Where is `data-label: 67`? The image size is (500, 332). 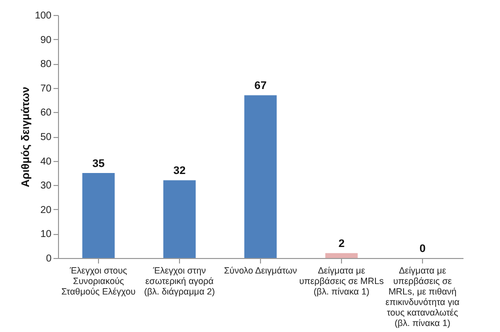 data-label: 67 is located at coordinates (260, 86).